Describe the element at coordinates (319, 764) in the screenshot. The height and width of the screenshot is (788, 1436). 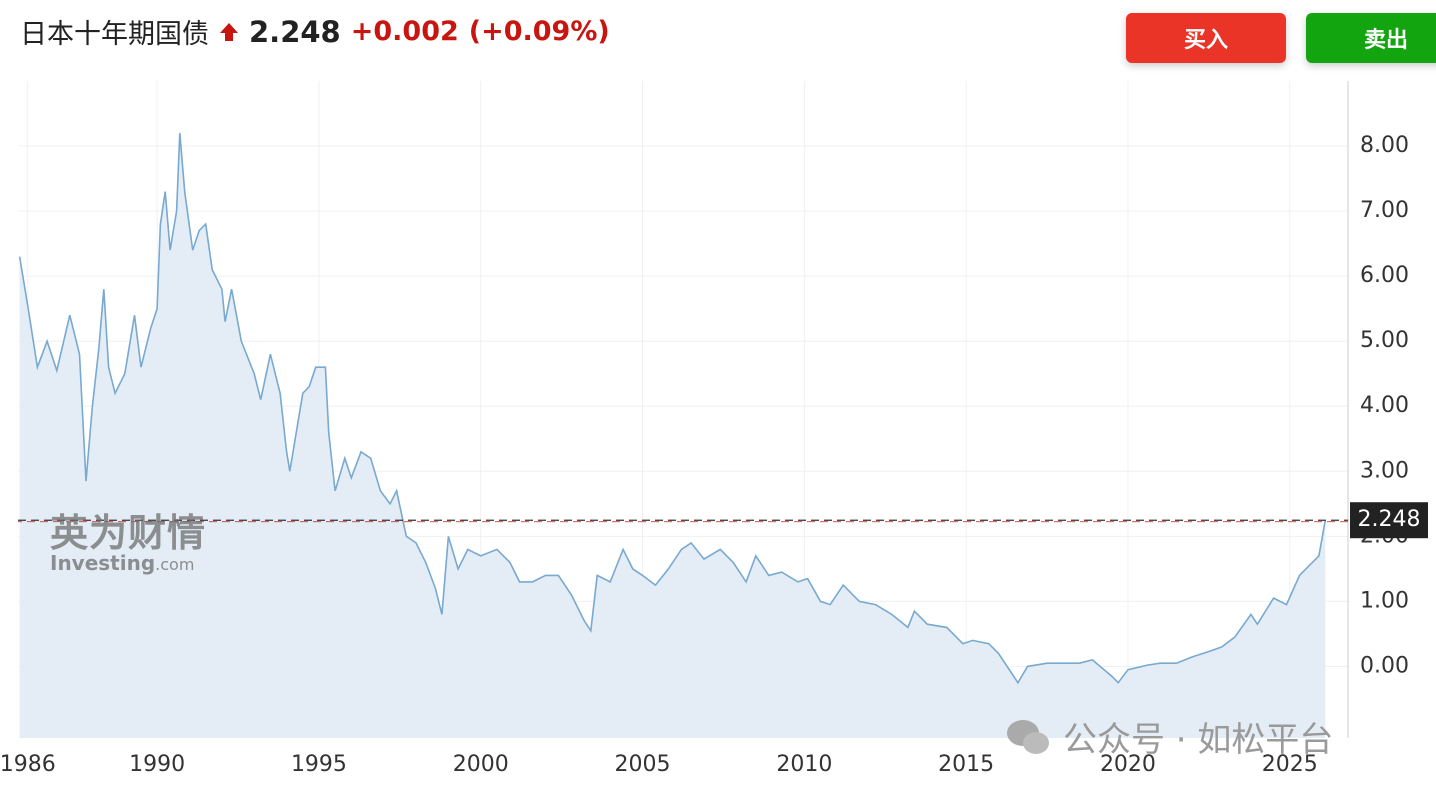
I see `x-tick-label: 1995` at that location.